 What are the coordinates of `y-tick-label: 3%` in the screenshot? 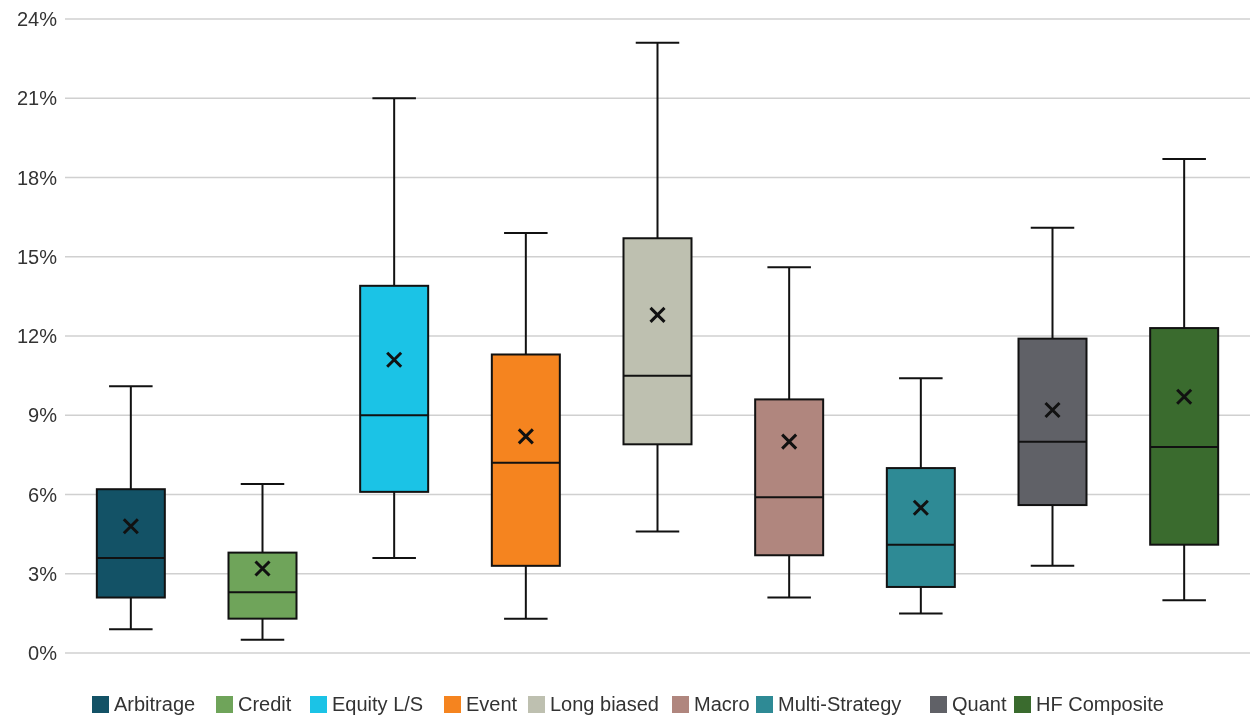 It's located at (43, 573).